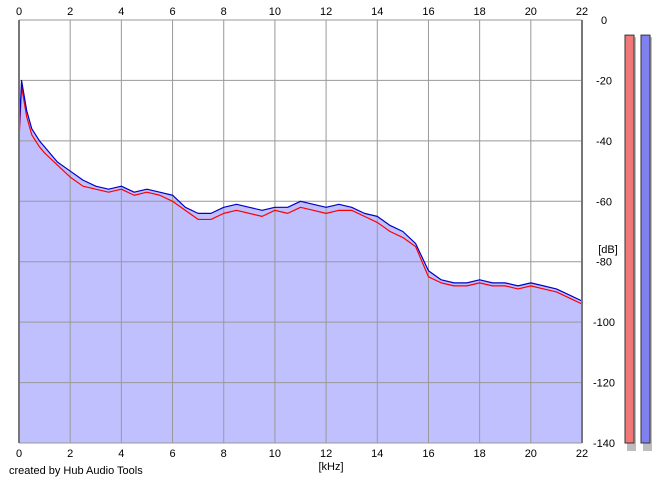 The width and height of the screenshot is (665, 484). Describe the element at coordinates (604, 444) in the screenshot. I see `y-tick-label: -140` at that location.